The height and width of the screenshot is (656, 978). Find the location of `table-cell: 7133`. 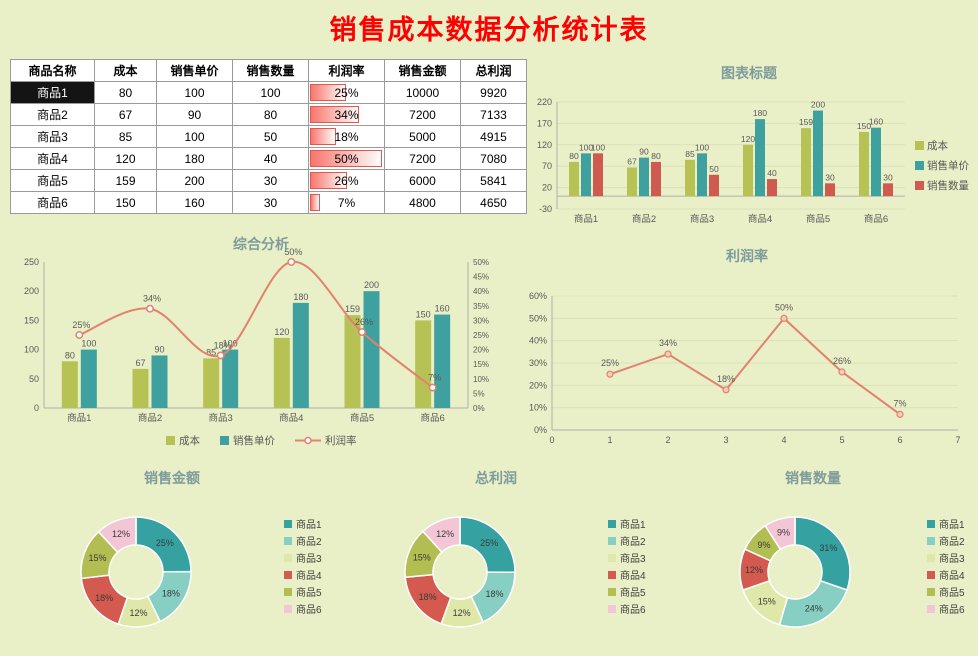

table-cell: 7133 is located at coordinates (493, 114).